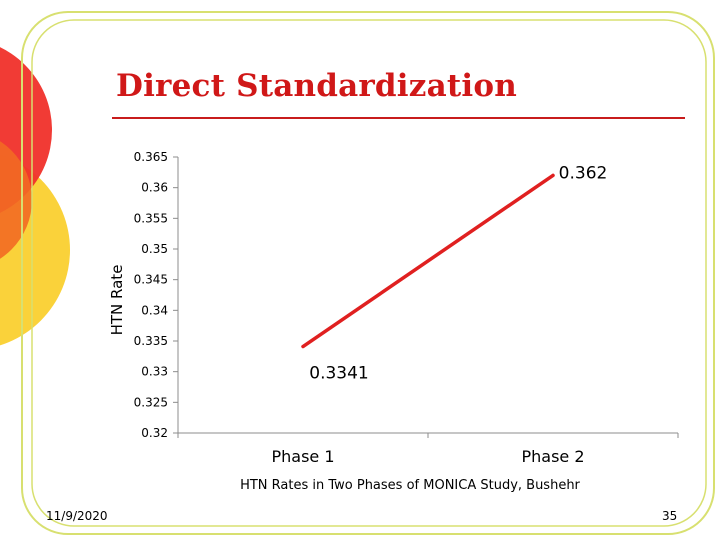 Image resolution: width=720 pixels, height=540 pixels. I want to click on data-label: 0.362, so click(583, 173).